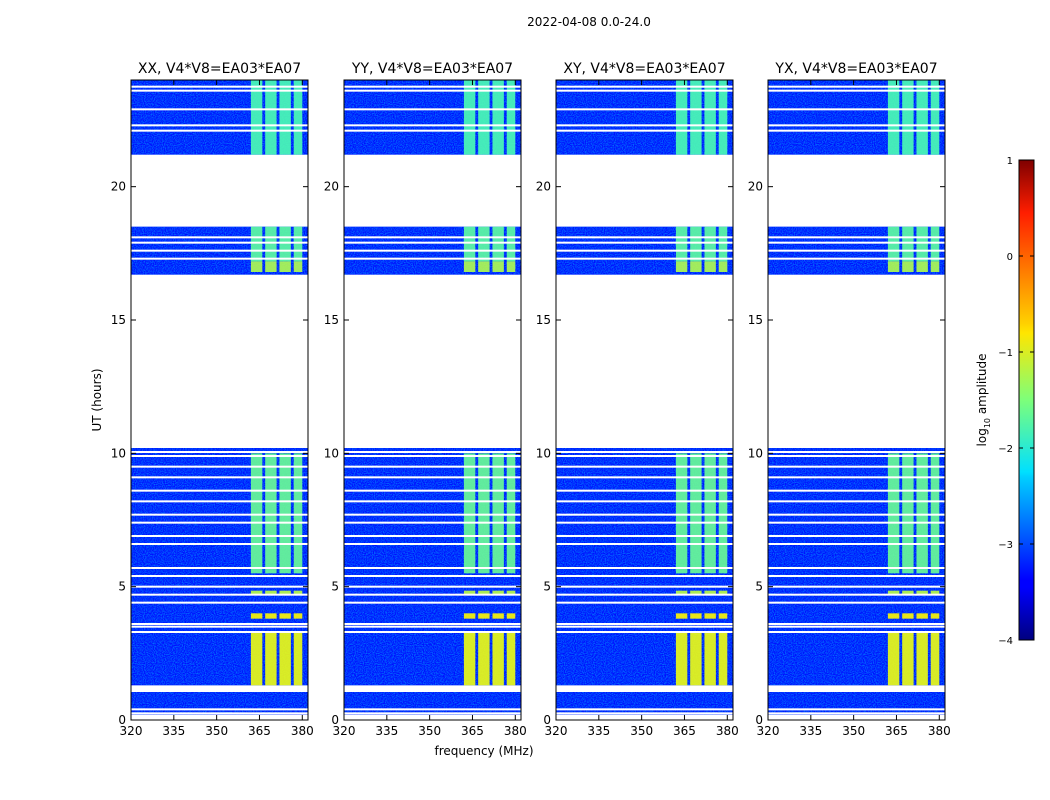 This screenshot has height=800, width=1050. Describe the element at coordinates (219, 69) in the screenshot. I see `panel-title: XX, V4*V8=EA03*EA07` at that location.